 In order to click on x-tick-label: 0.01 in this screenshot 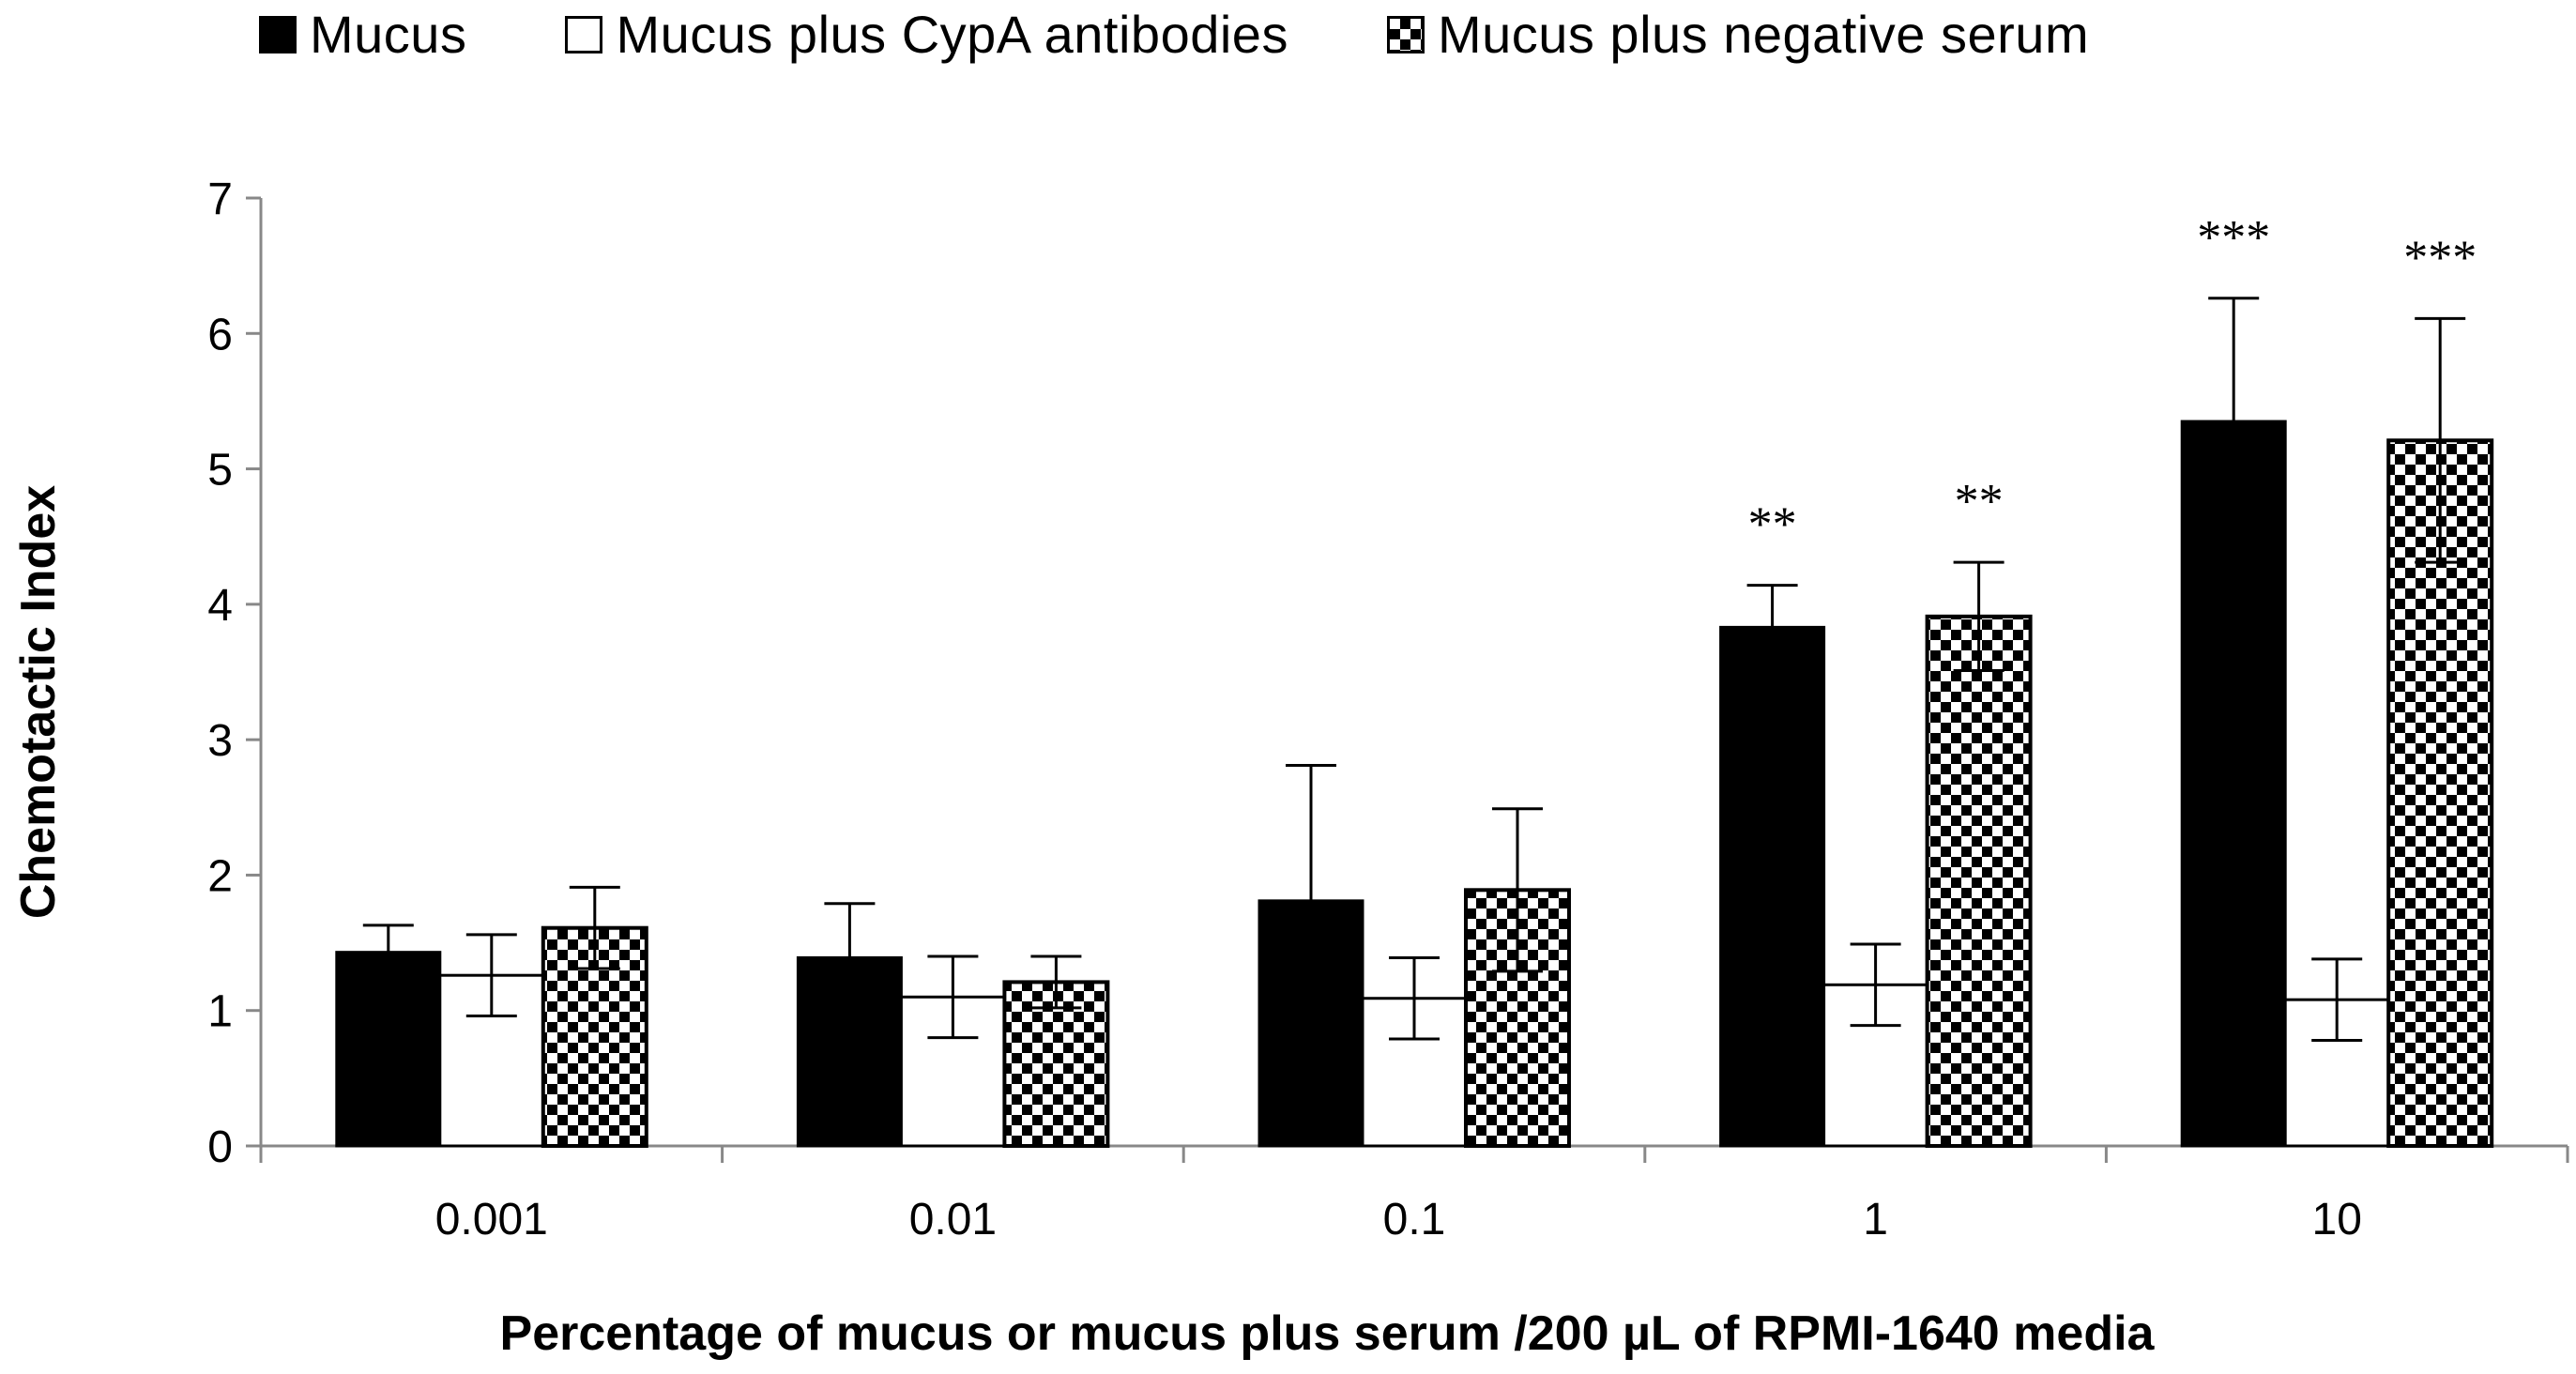, I will do `click(953, 1219)`.